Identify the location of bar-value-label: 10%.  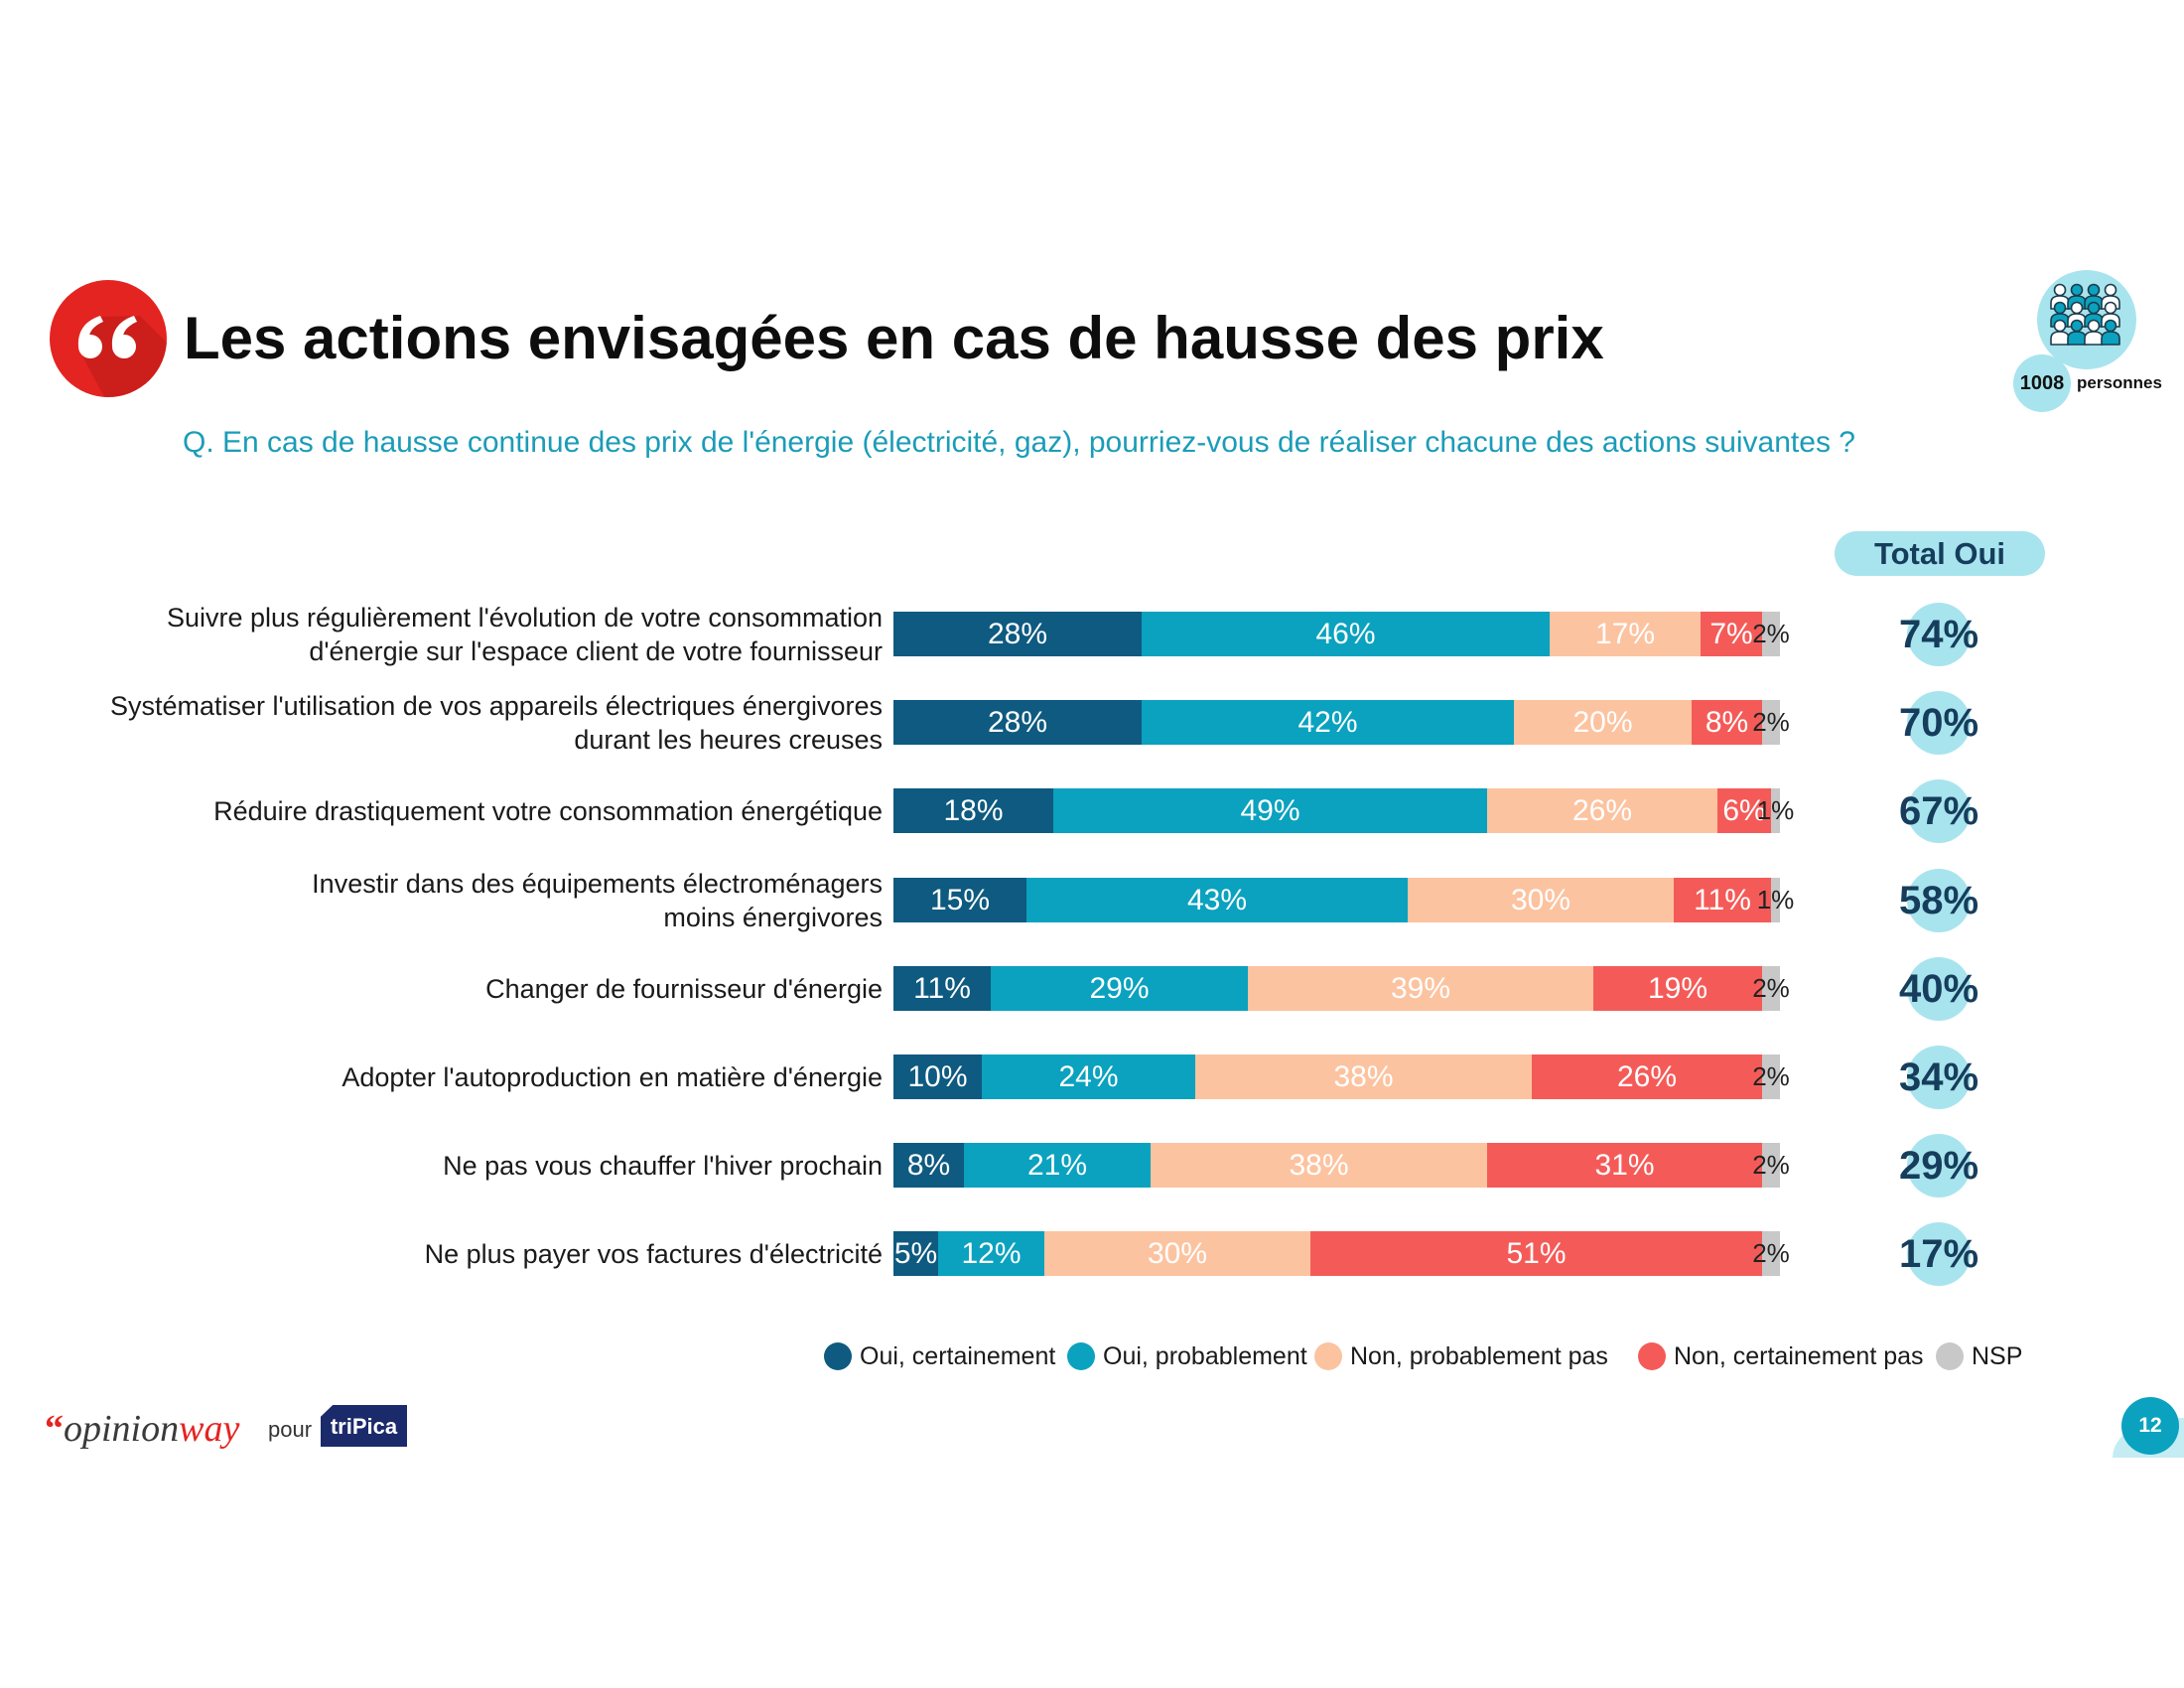
(937, 1076).